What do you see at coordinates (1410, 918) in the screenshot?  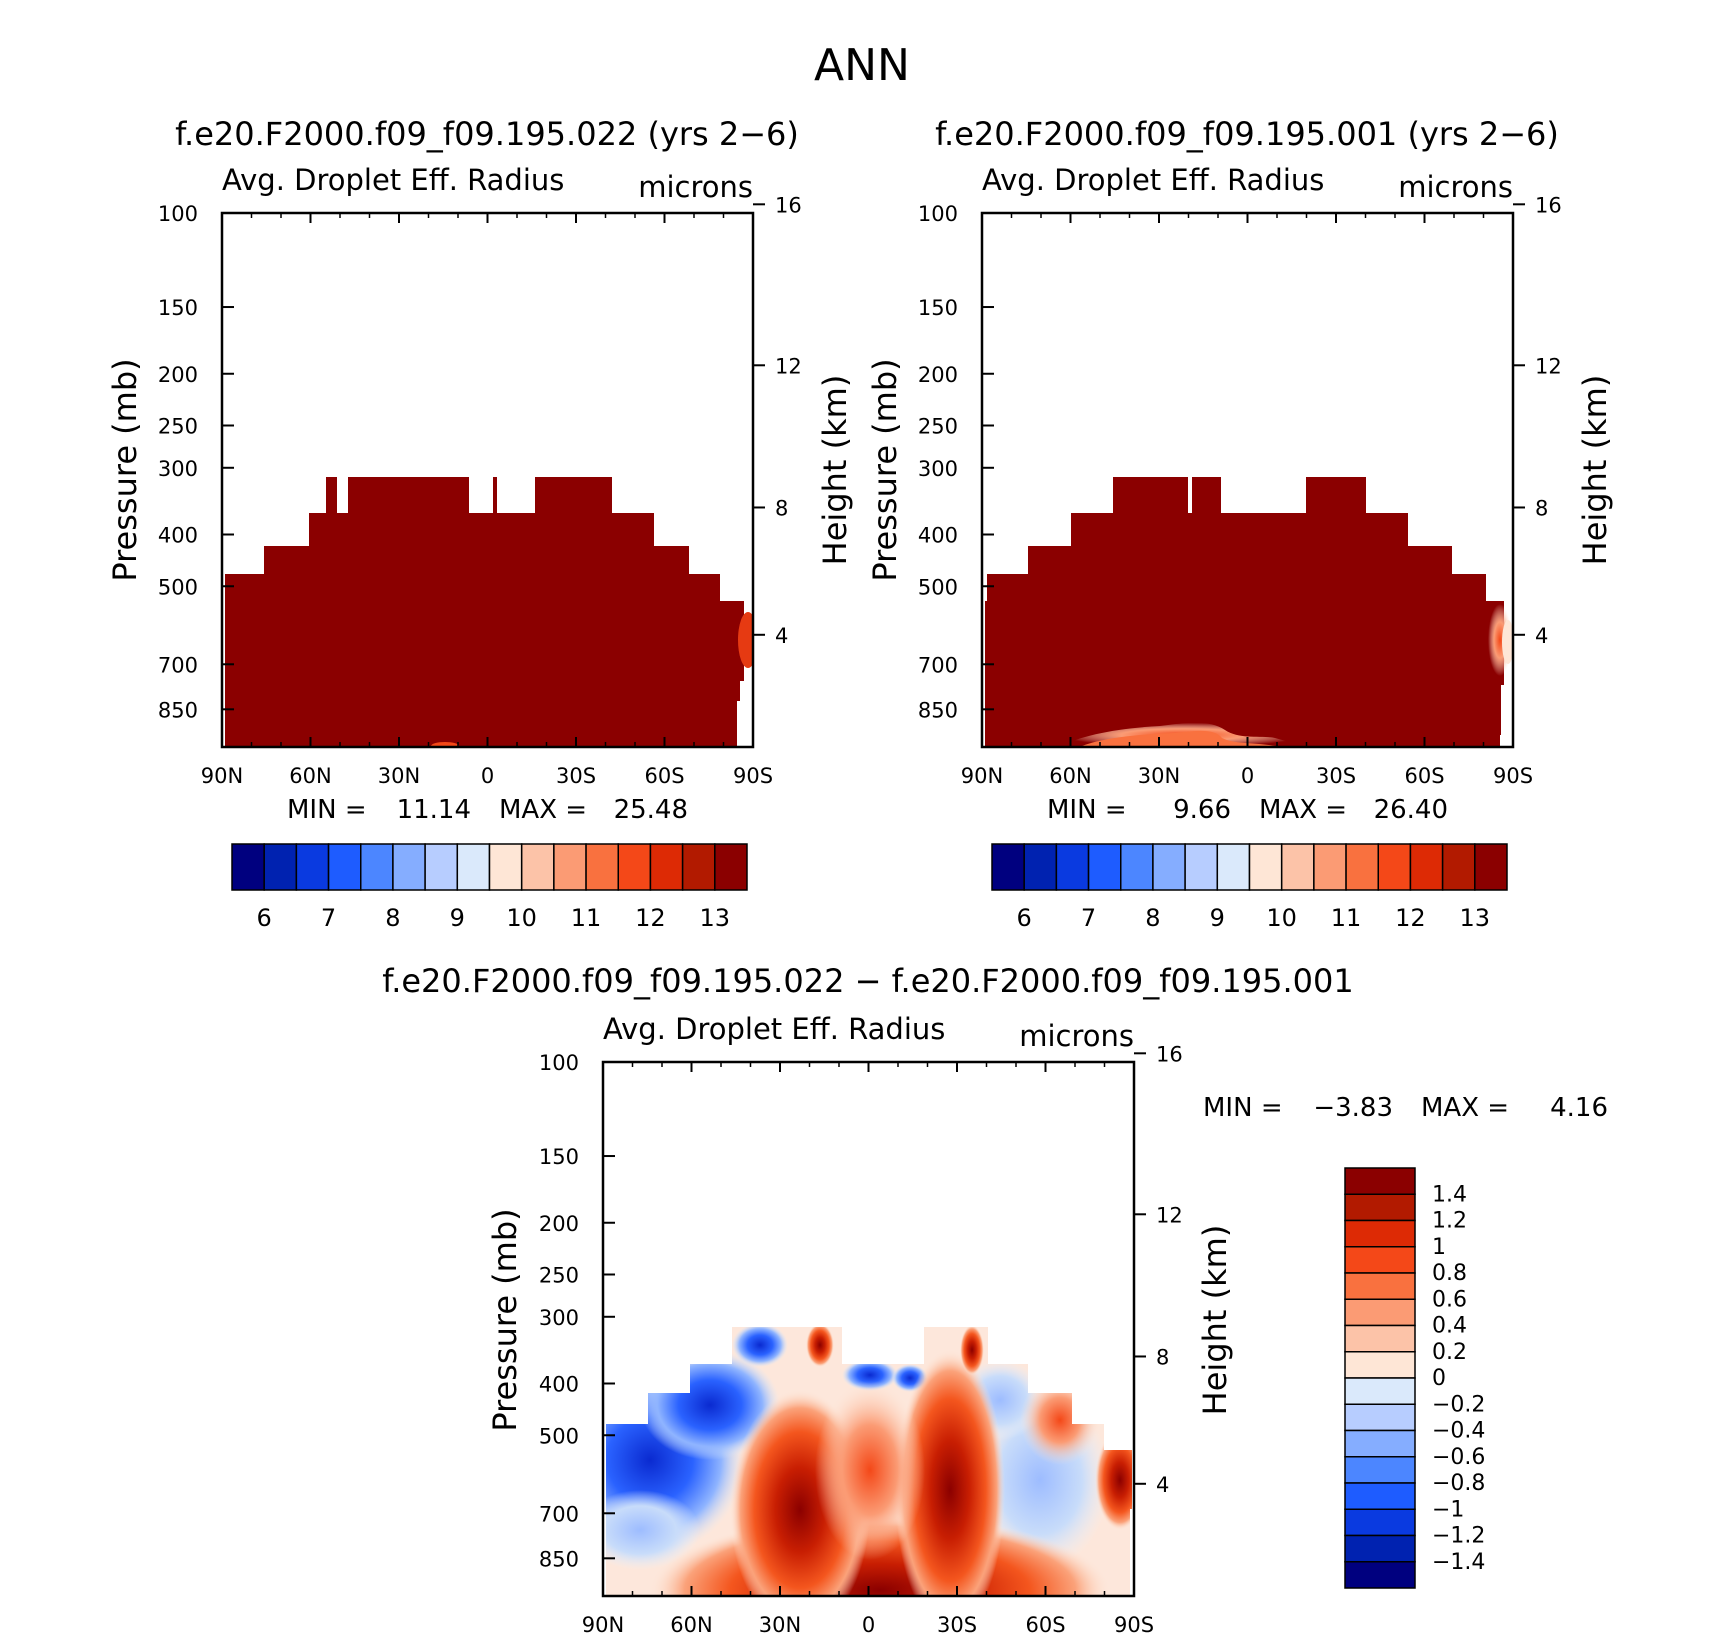 I see `colorbar-label: 12` at bounding box center [1410, 918].